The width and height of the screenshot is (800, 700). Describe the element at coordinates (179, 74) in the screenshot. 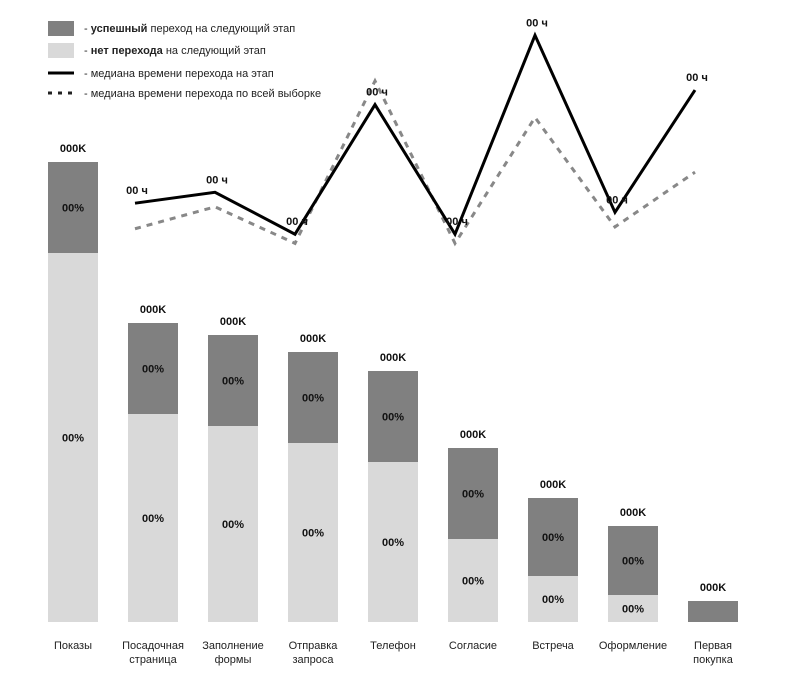

I see `legend-label-2: - медиана времени перехода на этап` at that location.